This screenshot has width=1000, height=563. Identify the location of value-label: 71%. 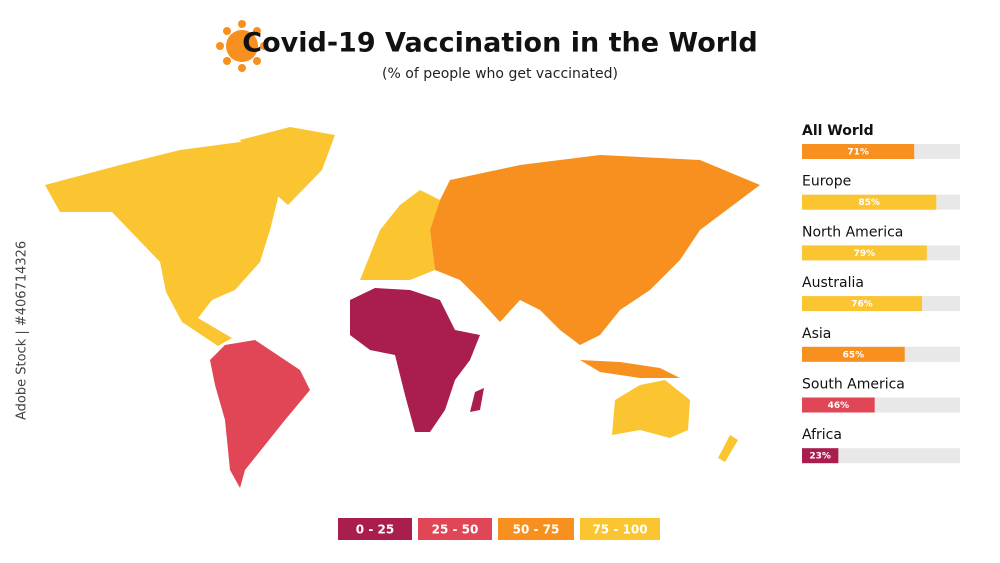
(858, 153).